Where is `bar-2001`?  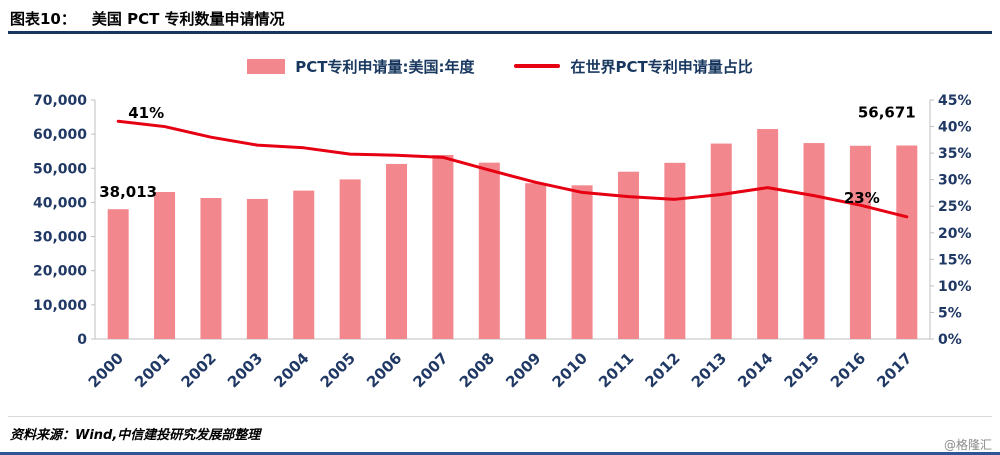
bar-2001 is located at coordinates (165, 265).